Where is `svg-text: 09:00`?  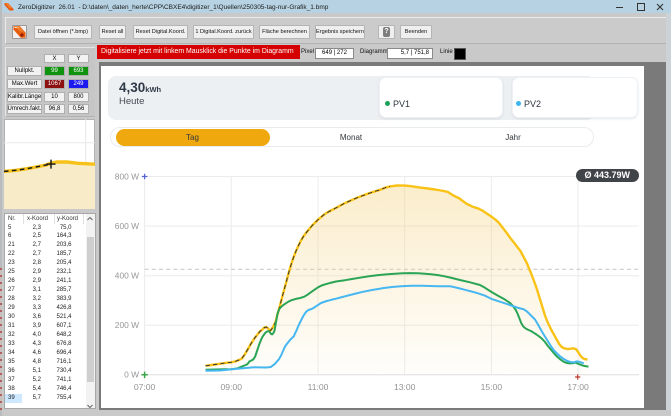 svg-text: 09:00 is located at coordinates (232, 387).